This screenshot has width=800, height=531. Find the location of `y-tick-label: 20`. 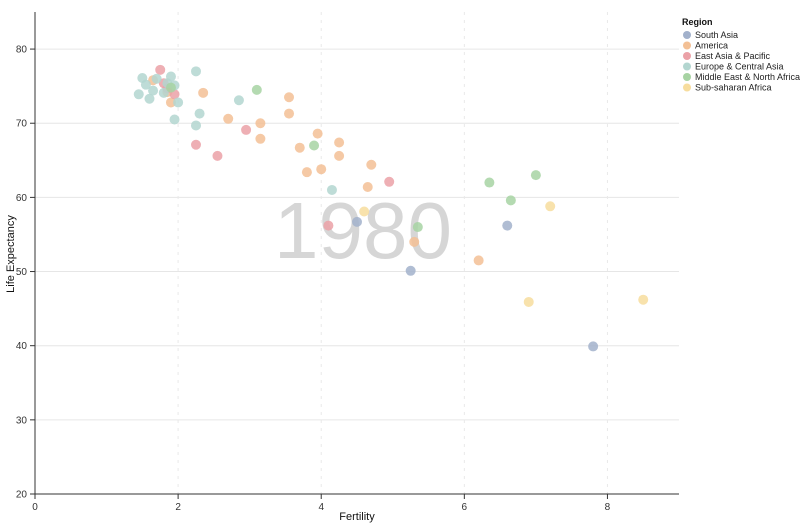

y-tick-label: 20 is located at coordinates (22, 495).